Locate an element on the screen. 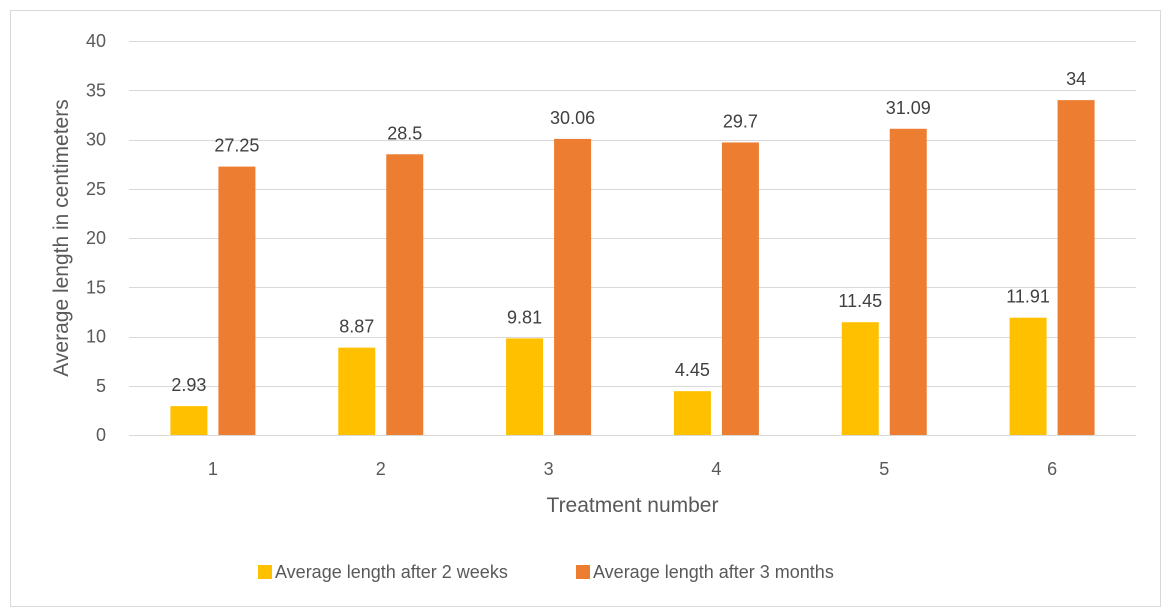 This screenshot has height=607, width=1161. y-axis-title: Average length in centimeters is located at coordinates (61, 237).